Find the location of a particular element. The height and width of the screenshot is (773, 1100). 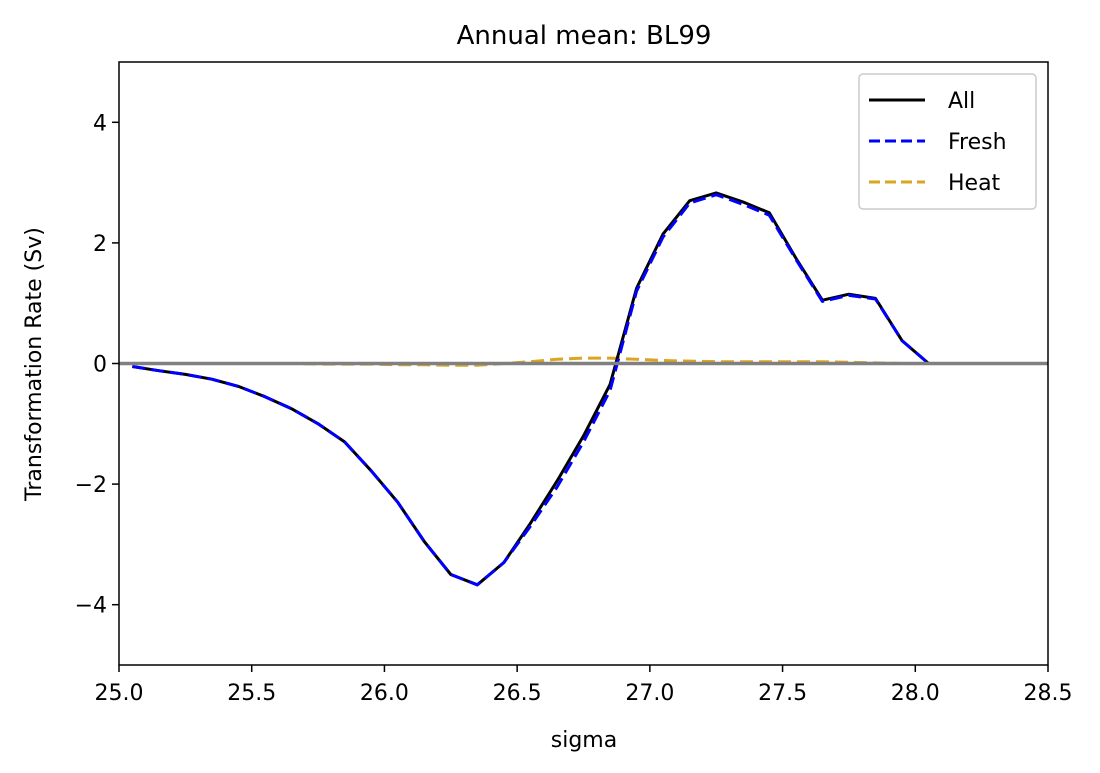

x-tick-label: 26.5 is located at coordinates (517, 693).